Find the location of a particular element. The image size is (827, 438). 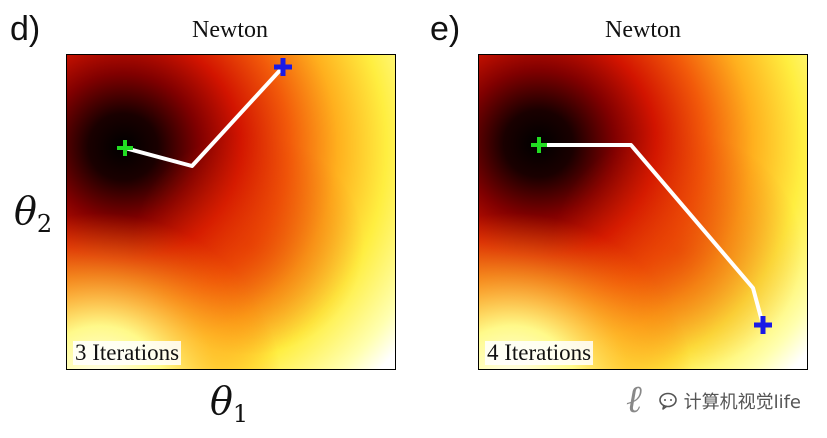

chat-bubble-icon is located at coordinates (667, 401).